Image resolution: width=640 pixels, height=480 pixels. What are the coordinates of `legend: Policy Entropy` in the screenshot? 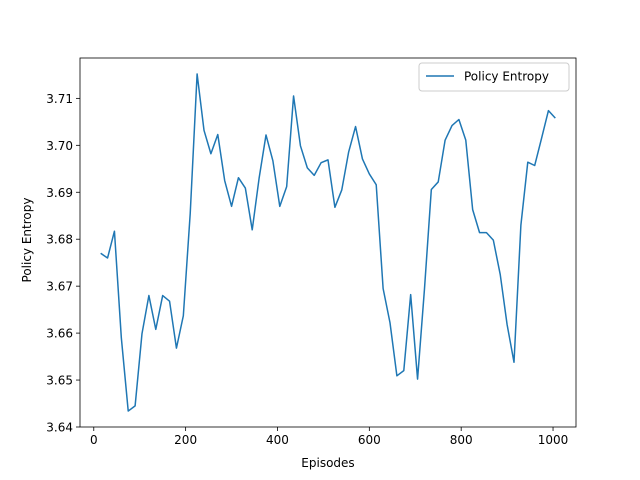 It's located at (494, 77).